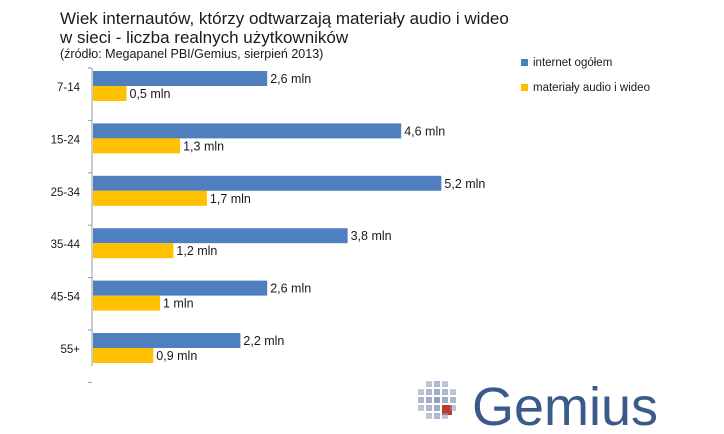 This screenshot has width=724, height=434. What do you see at coordinates (176, 356) in the screenshot?
I see `data-label-audio-video-55+: 0,9 mln` at bounding box center [176, 356].